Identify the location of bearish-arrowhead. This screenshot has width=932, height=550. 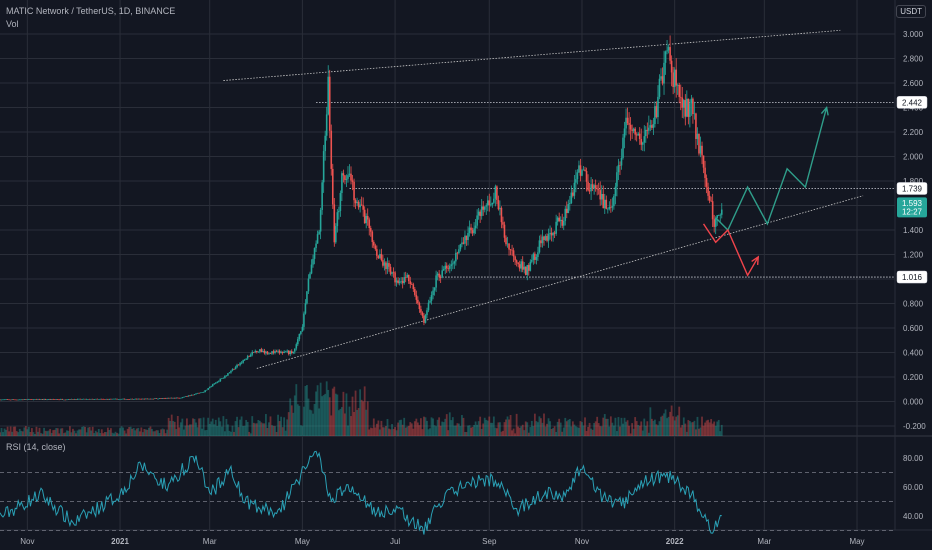
(755, 260).